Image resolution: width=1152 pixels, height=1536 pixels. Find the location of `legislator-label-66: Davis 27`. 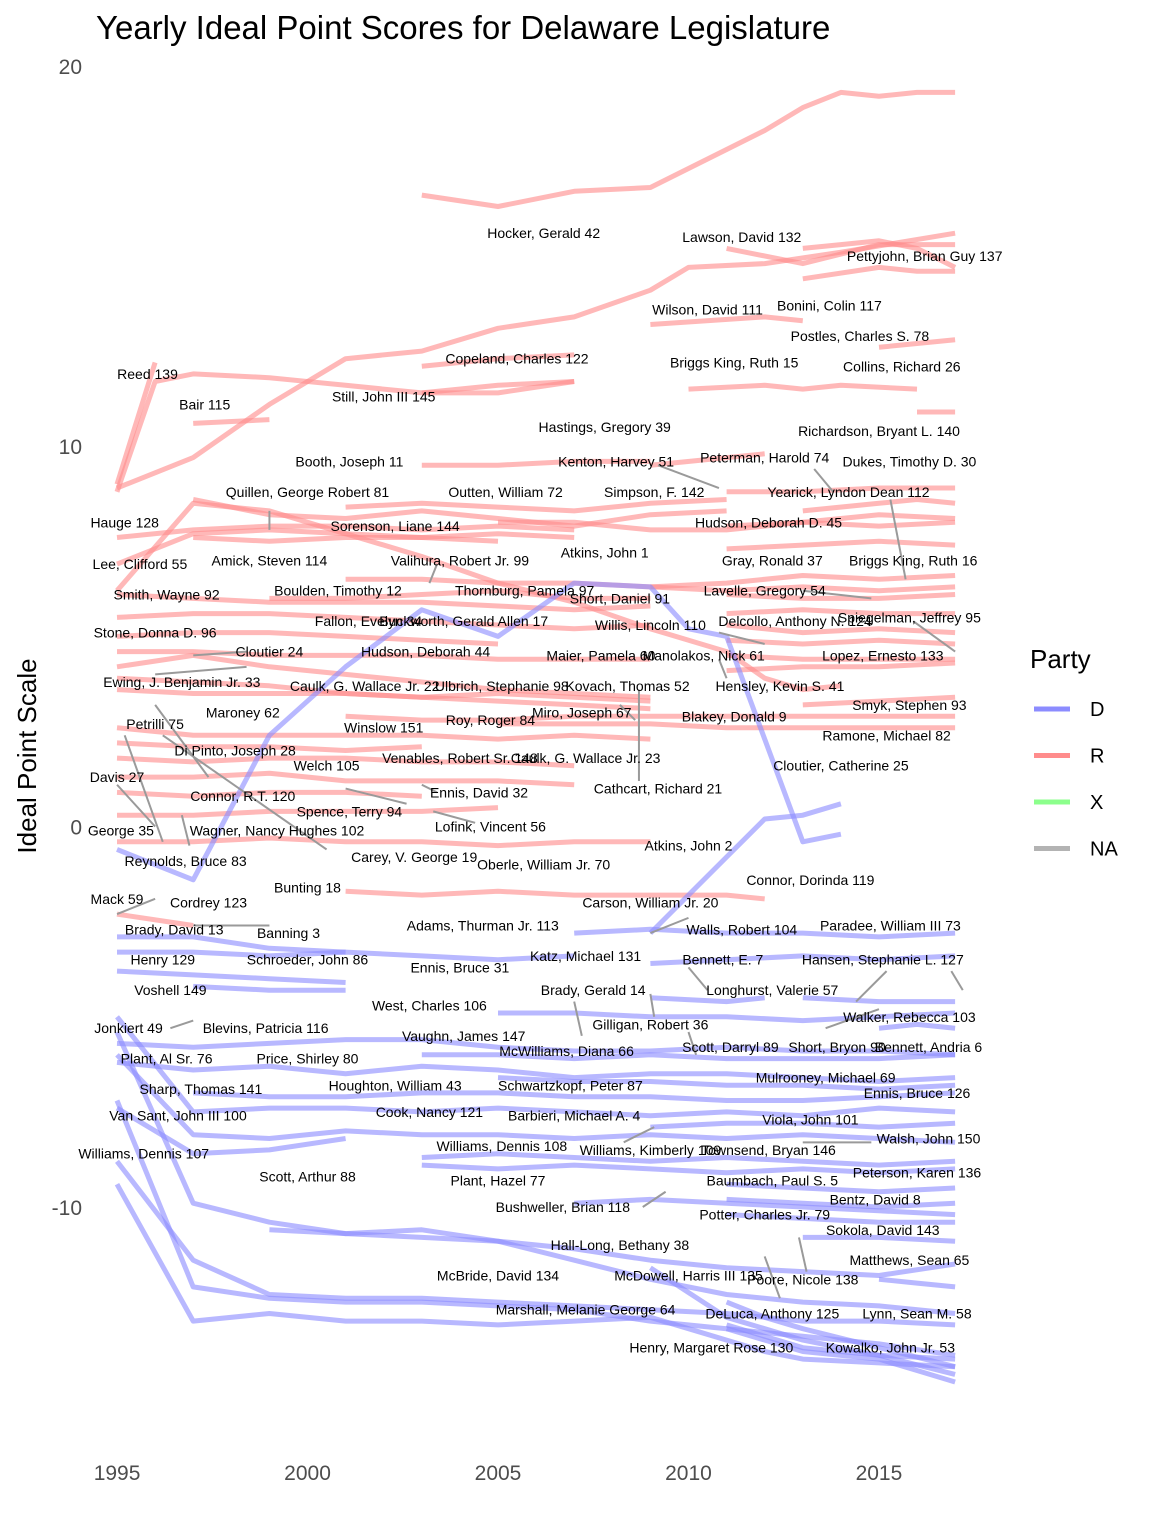

legislator-label-66: Davis 27 is located at coordinates (117, 777).